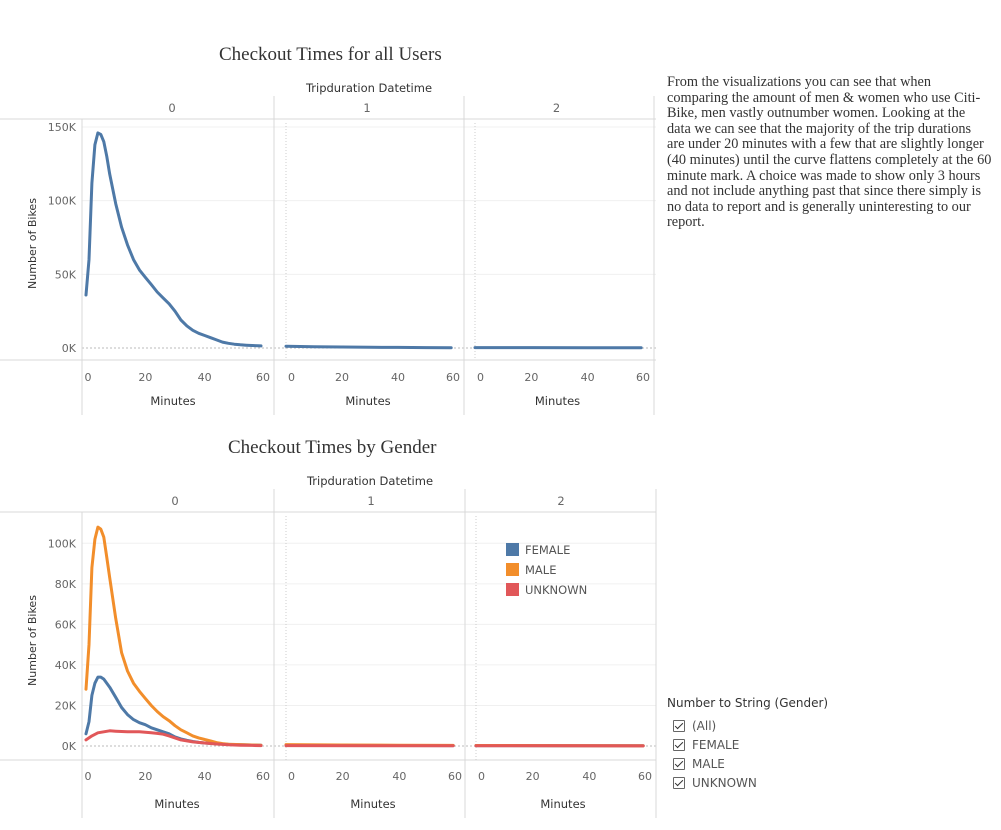 Image resolution: width=1001 pixels, height=830 pixels. What do you see at coordinates (679, 764) in the screenshot?
I see `checkbox-male` at bounding box center [679, 764].